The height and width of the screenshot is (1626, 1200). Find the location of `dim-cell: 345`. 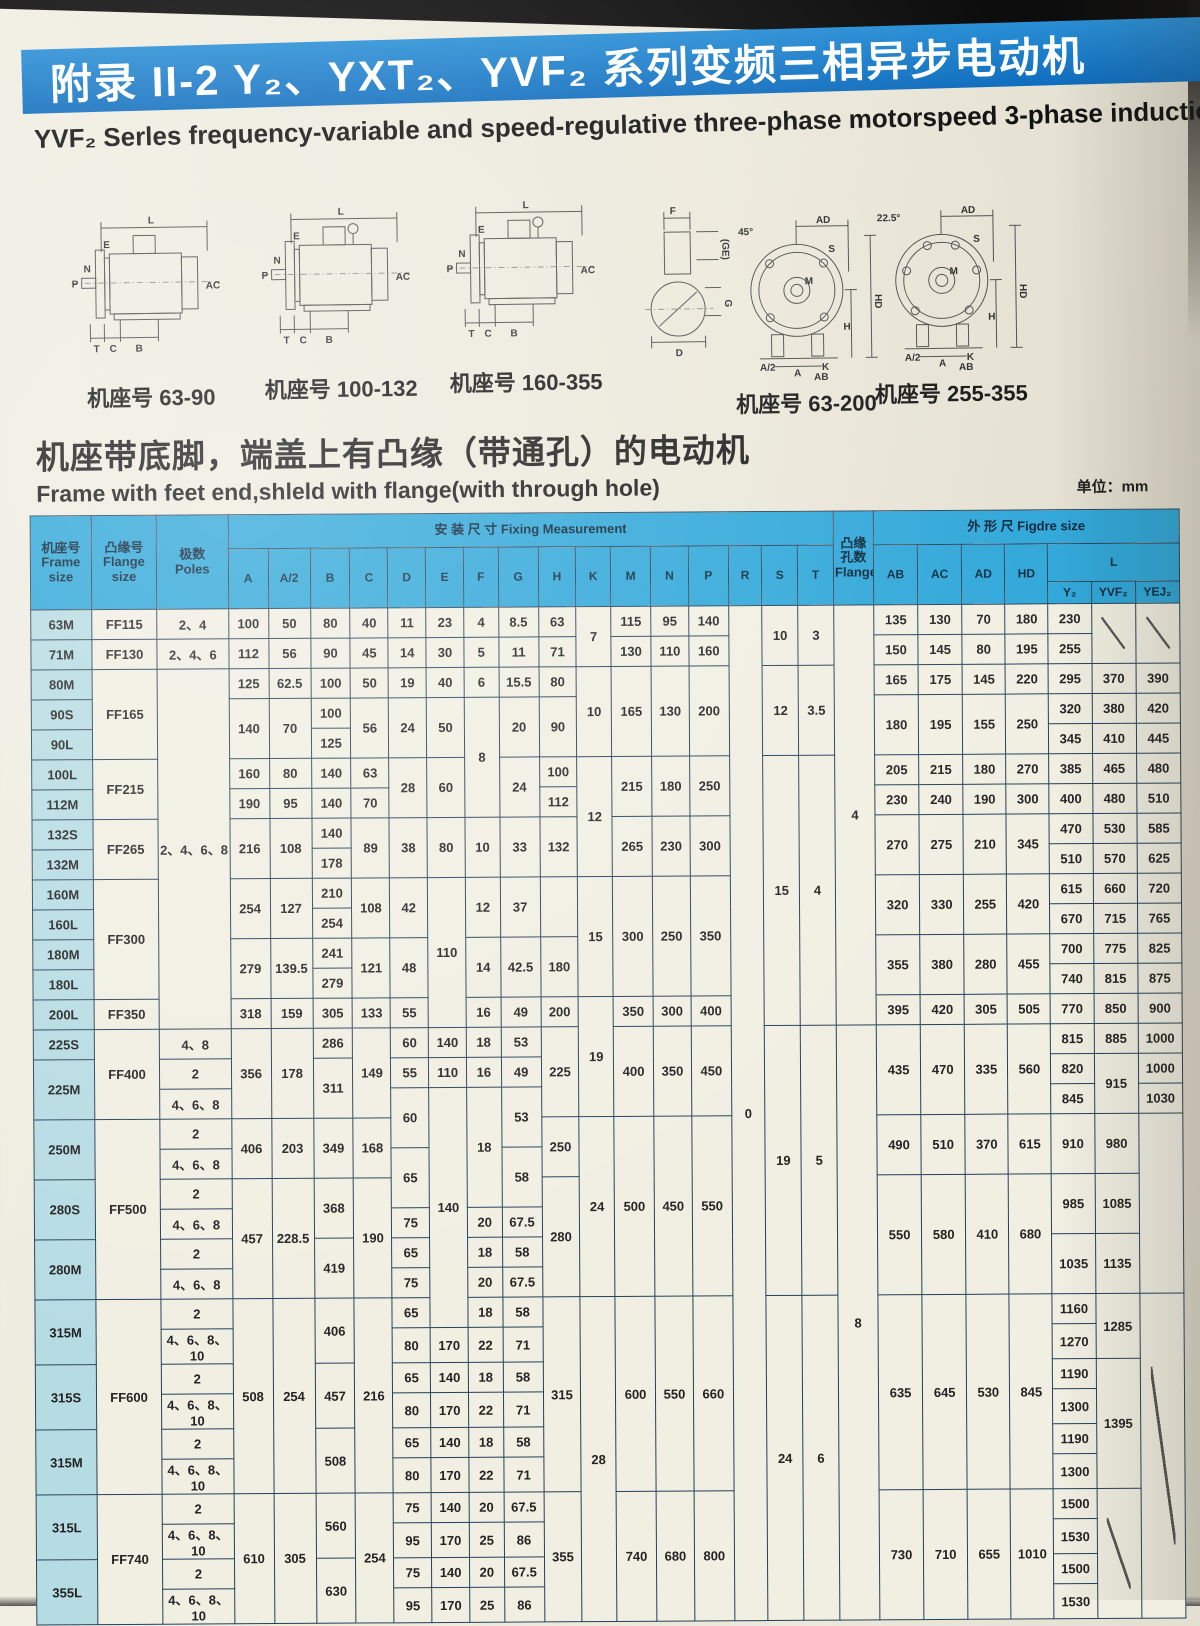

dim-cell: 345 is located at coordinates (1070, 739).